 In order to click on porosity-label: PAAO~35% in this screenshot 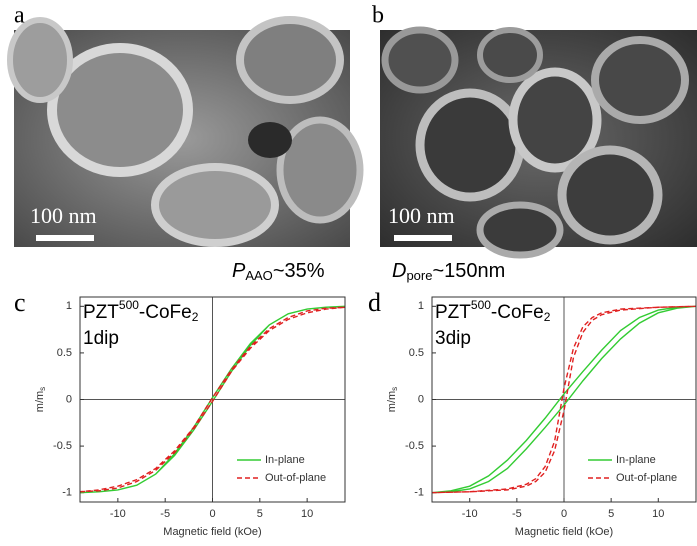, I will do `click(278, 271)`.